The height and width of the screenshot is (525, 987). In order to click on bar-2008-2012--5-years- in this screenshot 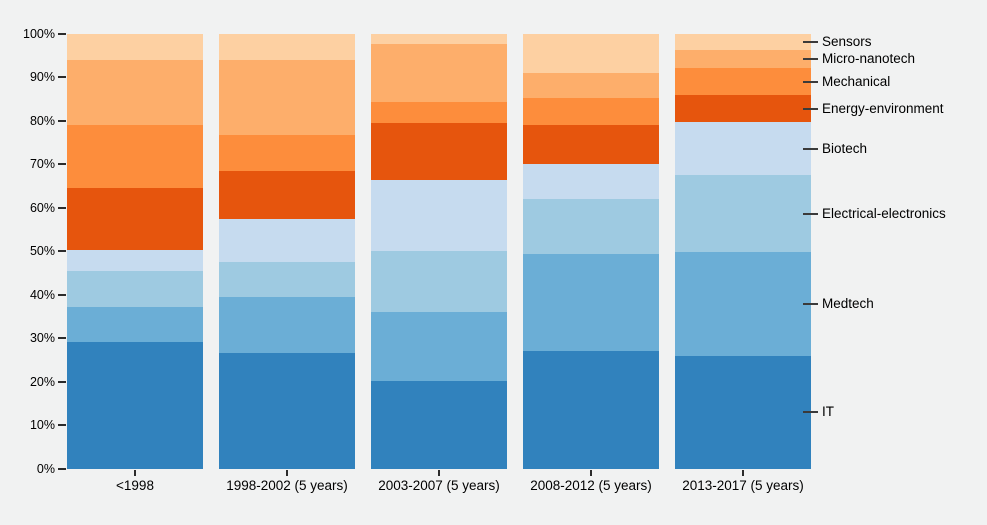, I will do `click(591, 251)`.